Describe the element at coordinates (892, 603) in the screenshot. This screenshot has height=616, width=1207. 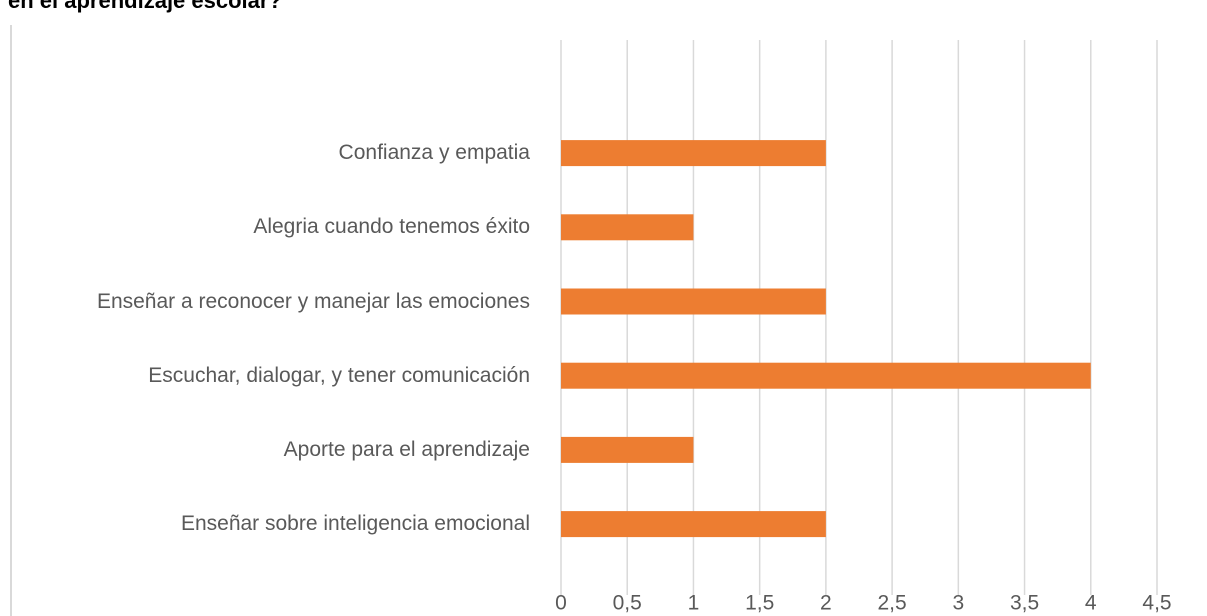
I see `x-tick-label: 2,5` at that location.